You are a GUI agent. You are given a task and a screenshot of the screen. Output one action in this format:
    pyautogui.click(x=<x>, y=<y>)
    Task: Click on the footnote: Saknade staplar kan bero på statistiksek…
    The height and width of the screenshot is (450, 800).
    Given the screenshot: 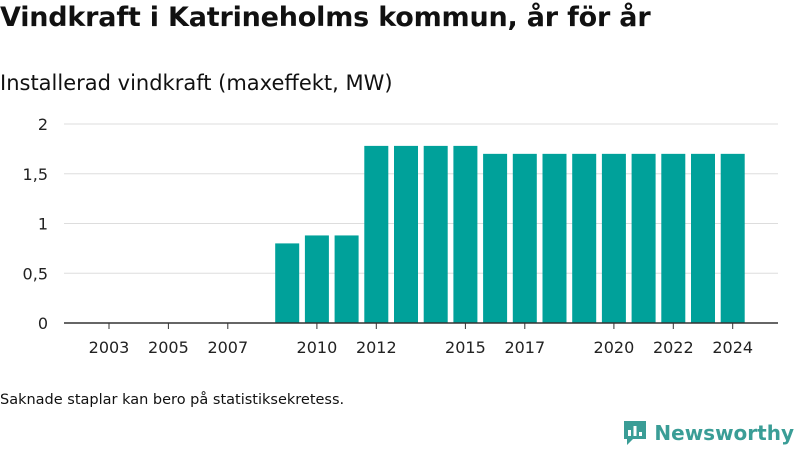 What is the action you would take?
    pyautogui.click(x=172, y=400)
    